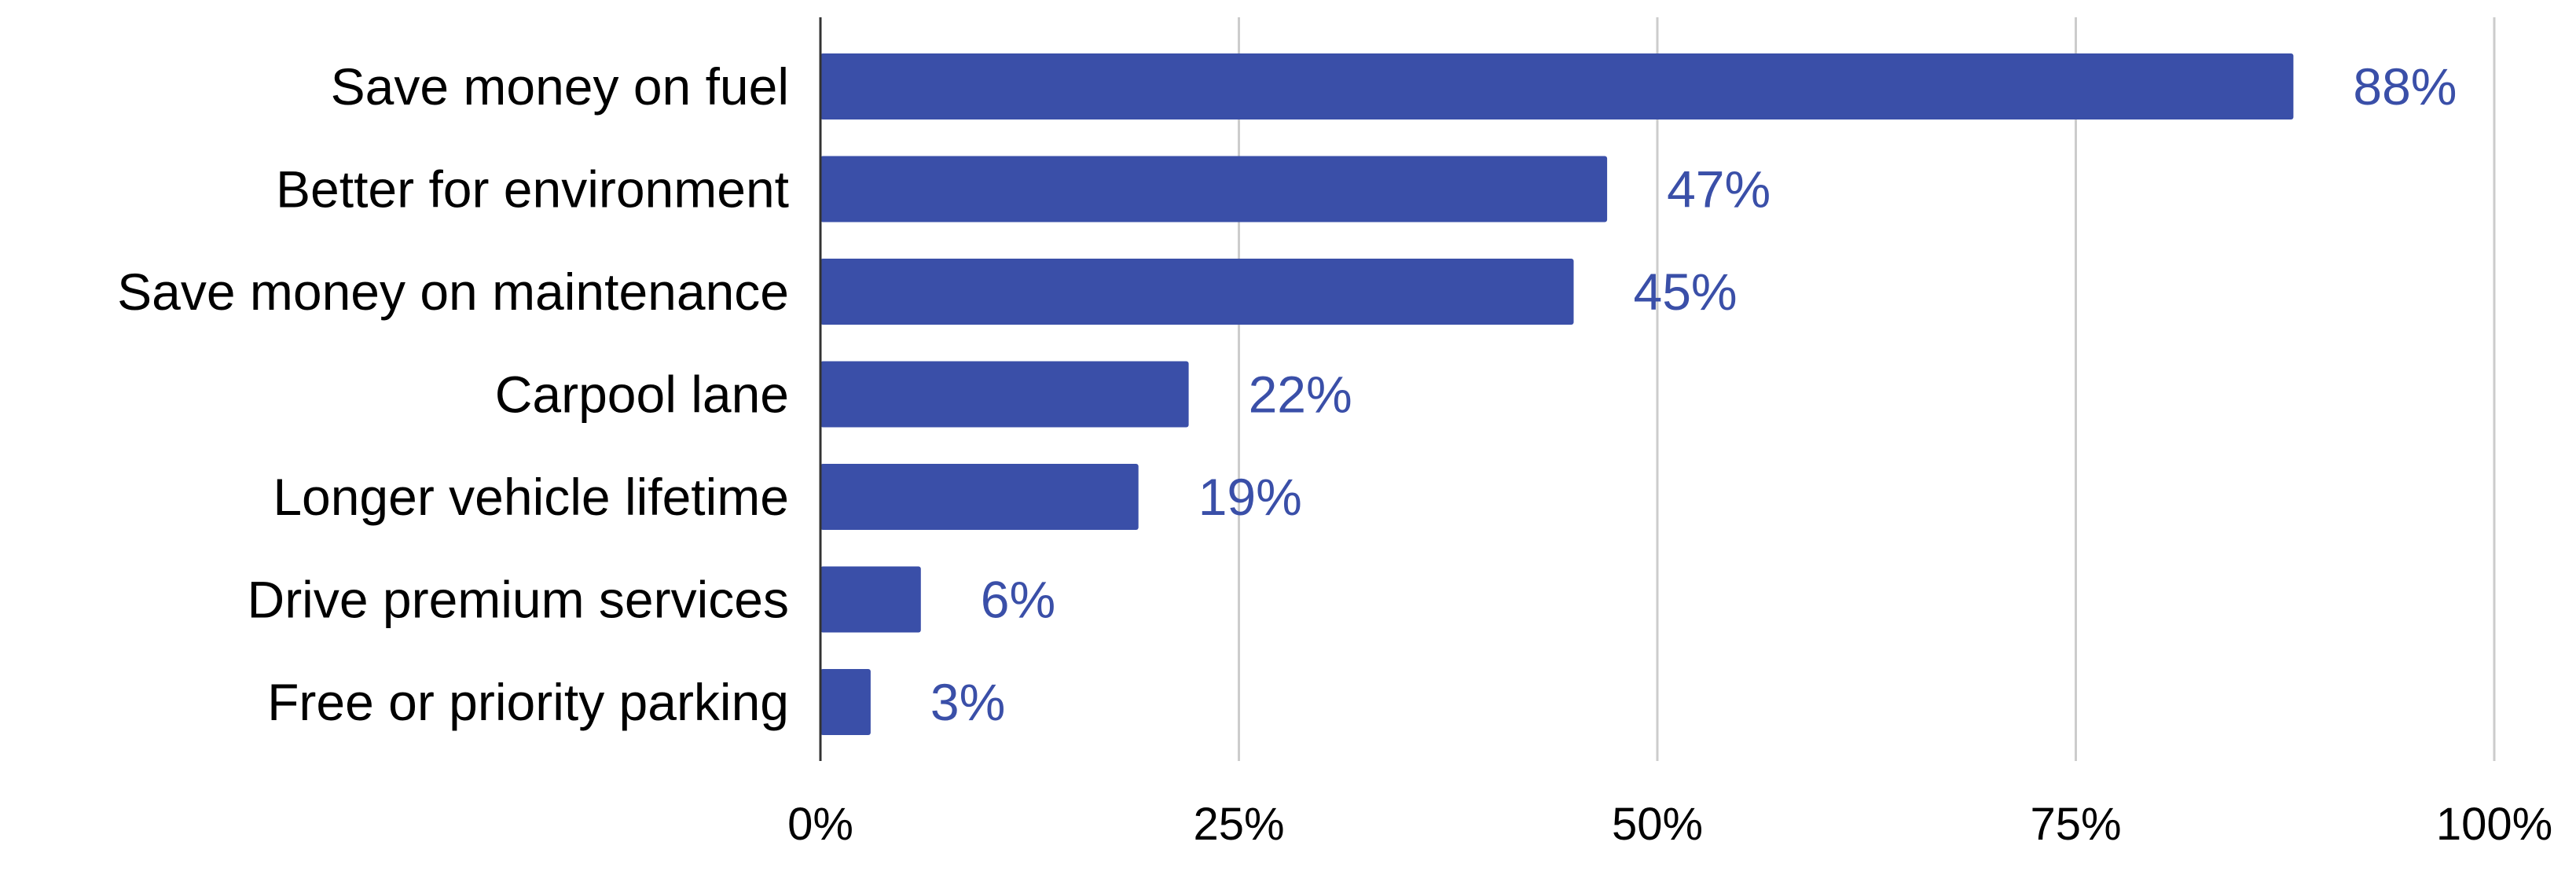 Image resolution: width=2576 pixels, height=886 pixels. Describe the element at coordinates (2405, 86) in the screenshot. I see `data-label: 88%` at that location.